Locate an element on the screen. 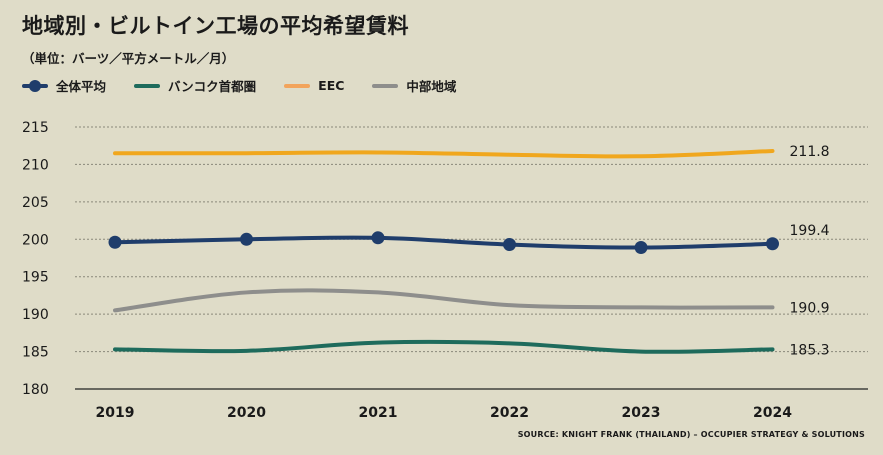  data-point-overall-2020 is located at coordinates (246, 239).